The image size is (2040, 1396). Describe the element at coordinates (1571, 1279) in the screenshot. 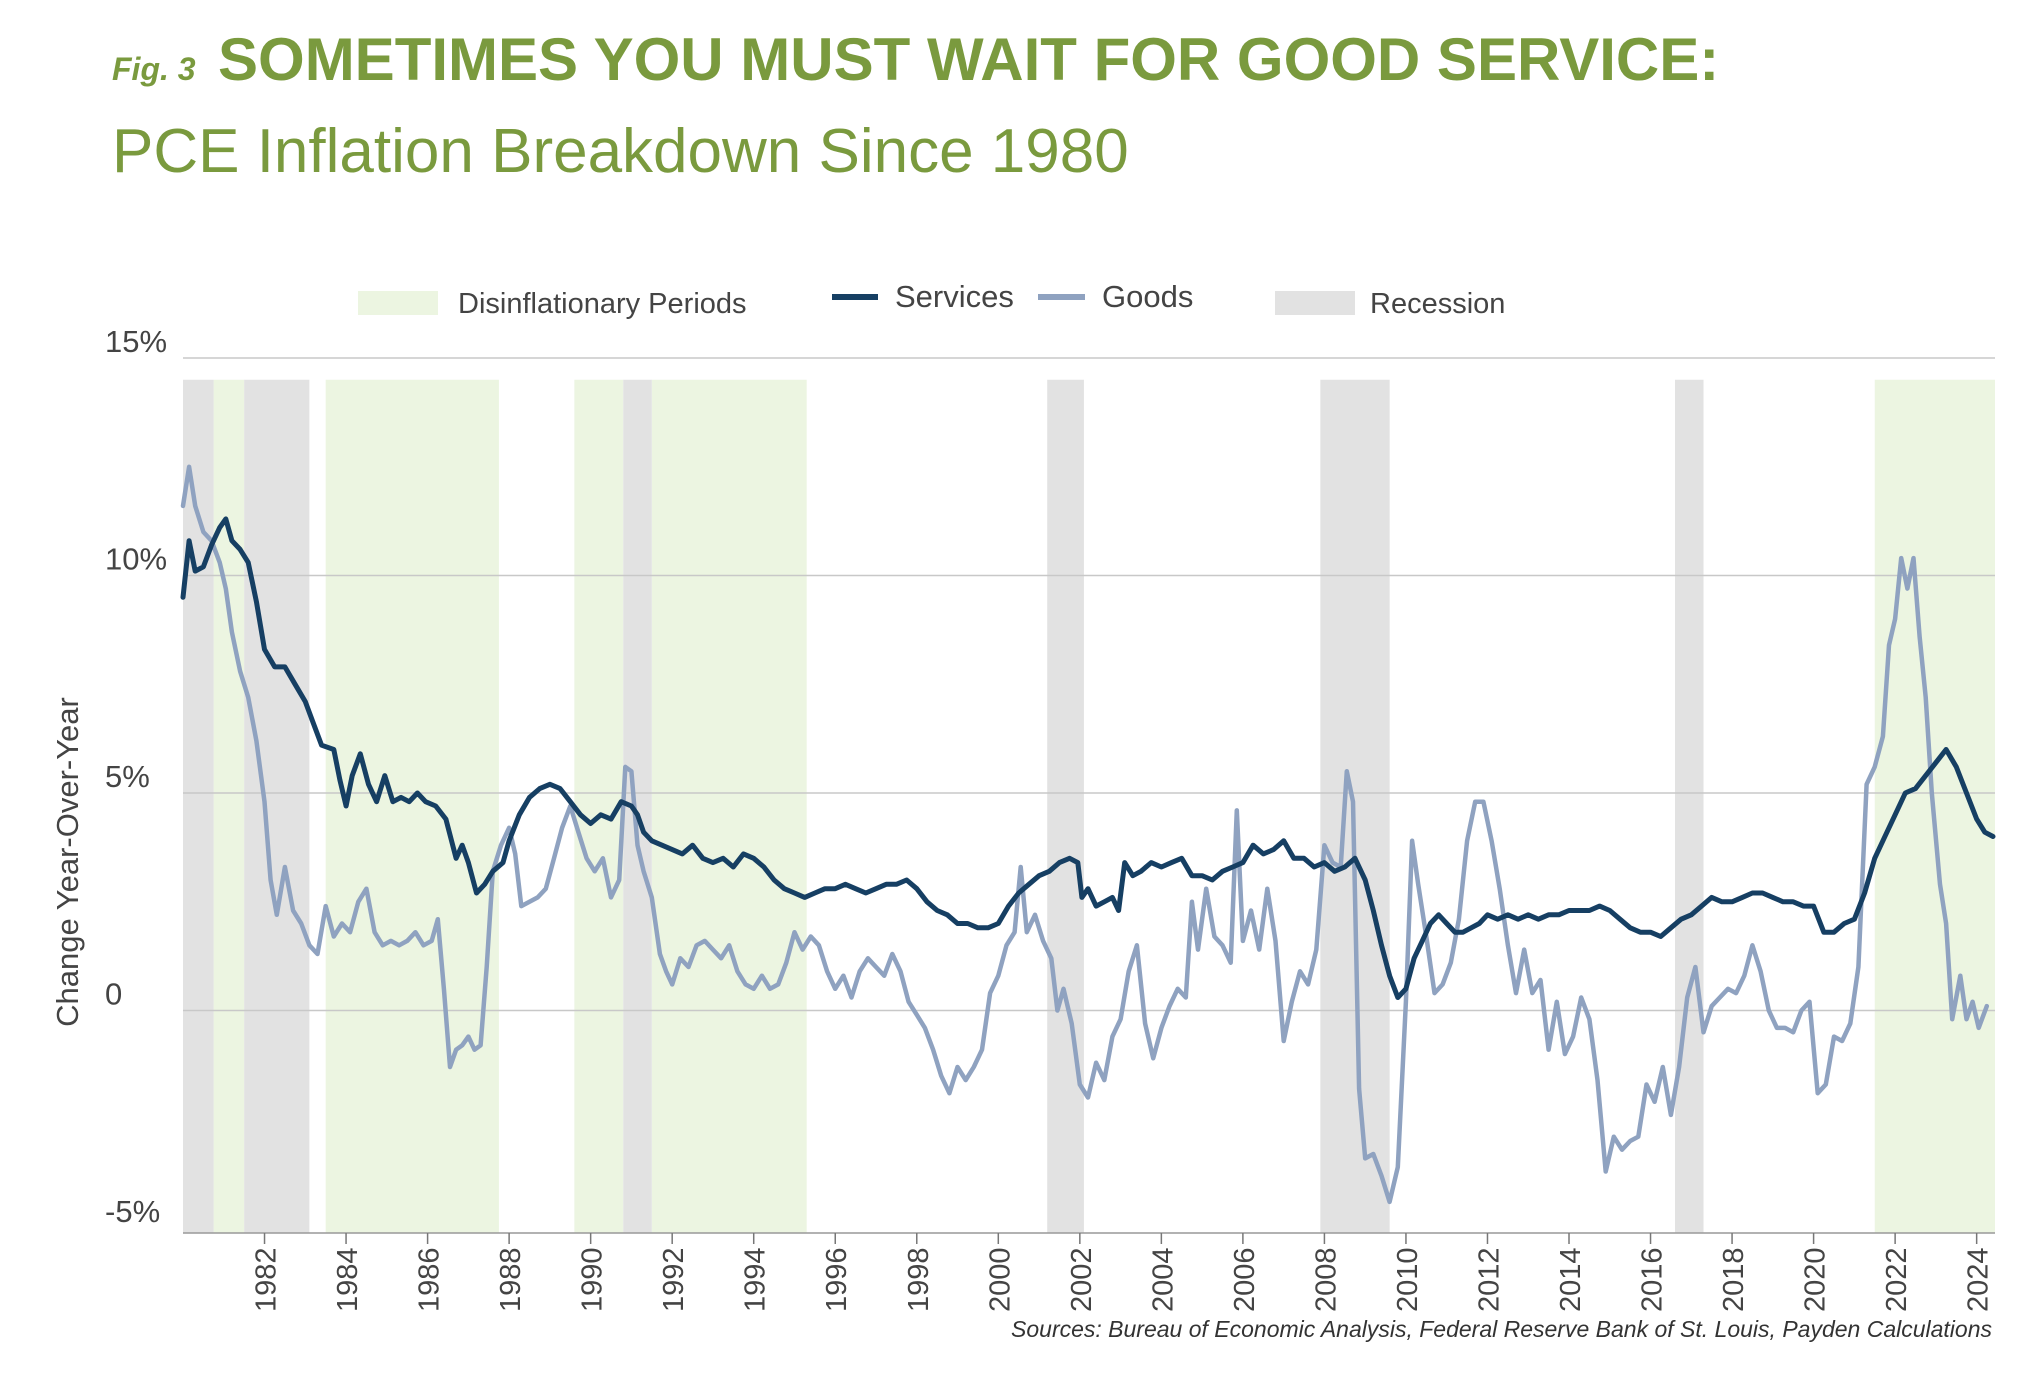

I see `x-tick-label: 2014` at that location.